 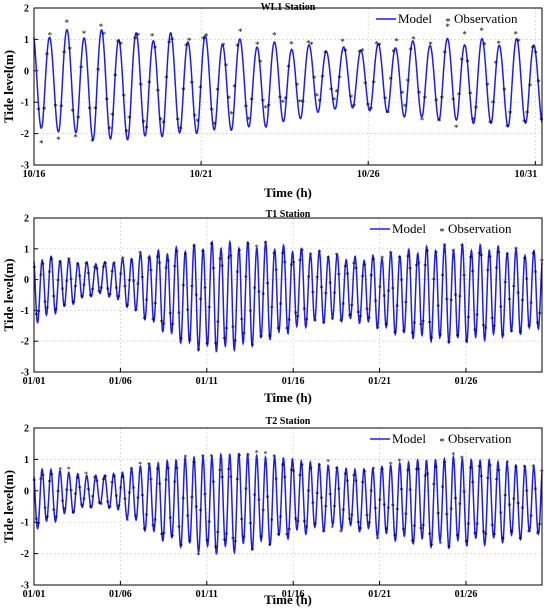 I want to click on y-tick-label: 1, so click(x=26, y=249).